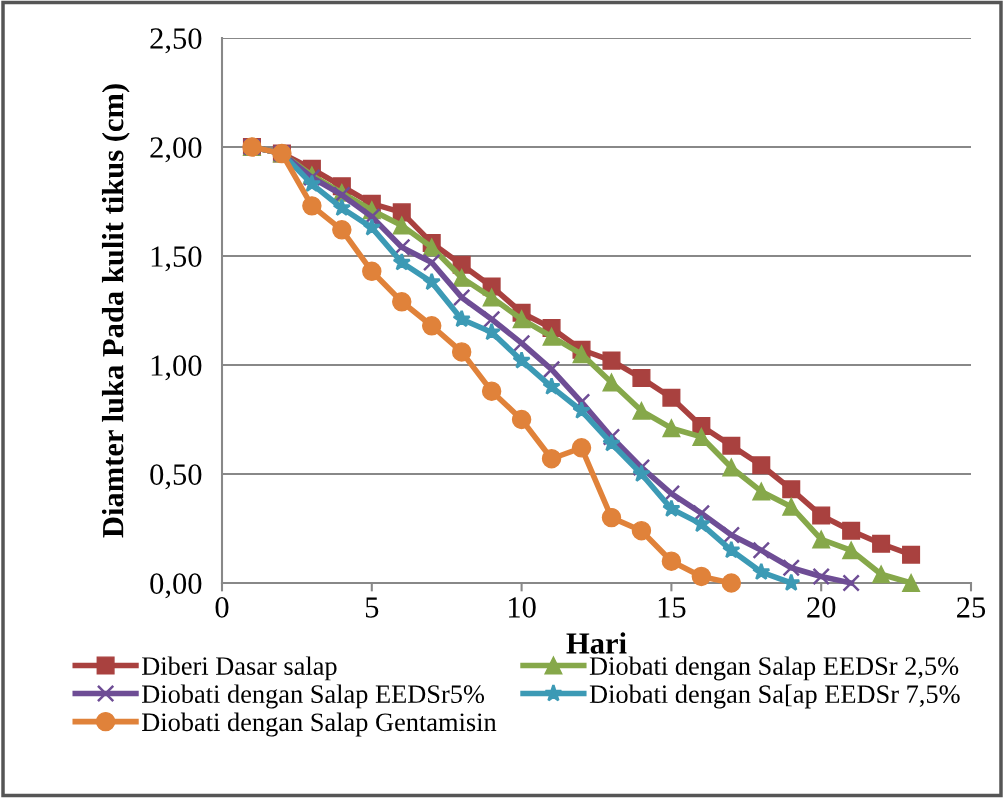  I want to click on y-tick-label: 1,50, so click(176, 259).